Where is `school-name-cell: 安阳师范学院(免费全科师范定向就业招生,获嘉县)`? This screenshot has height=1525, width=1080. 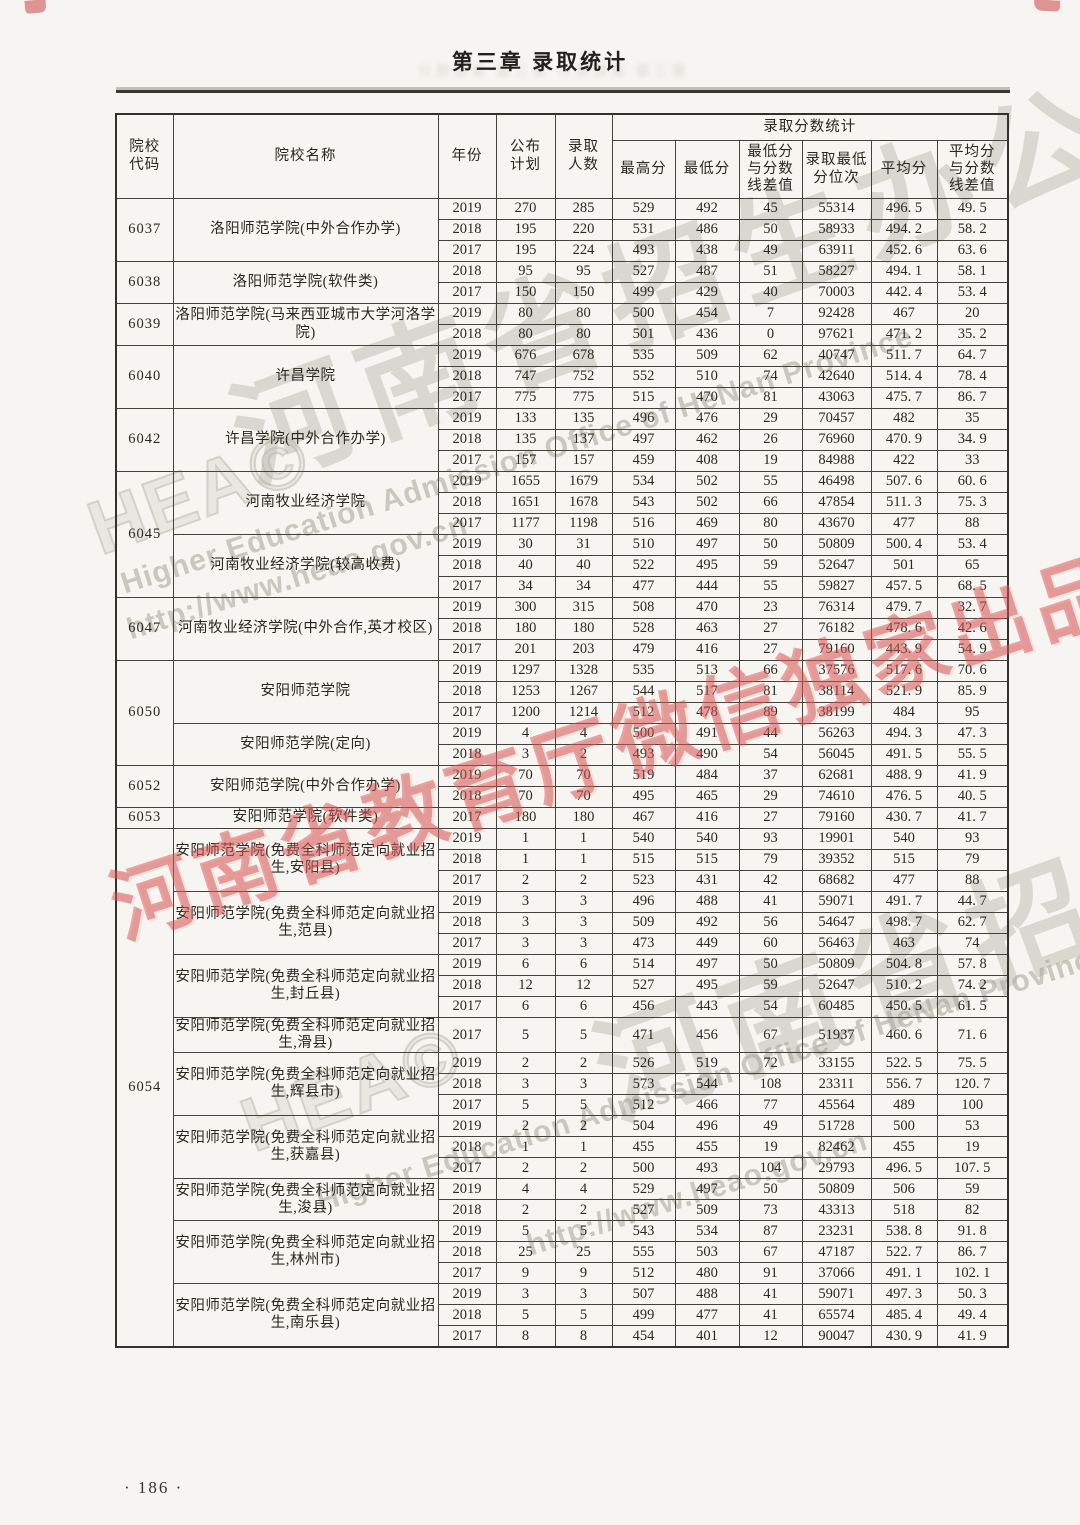 school-name-cell: 安阳师范学院(免费全科师范定向就业招生,获嘉县) is located at coordinates (305, 1147).